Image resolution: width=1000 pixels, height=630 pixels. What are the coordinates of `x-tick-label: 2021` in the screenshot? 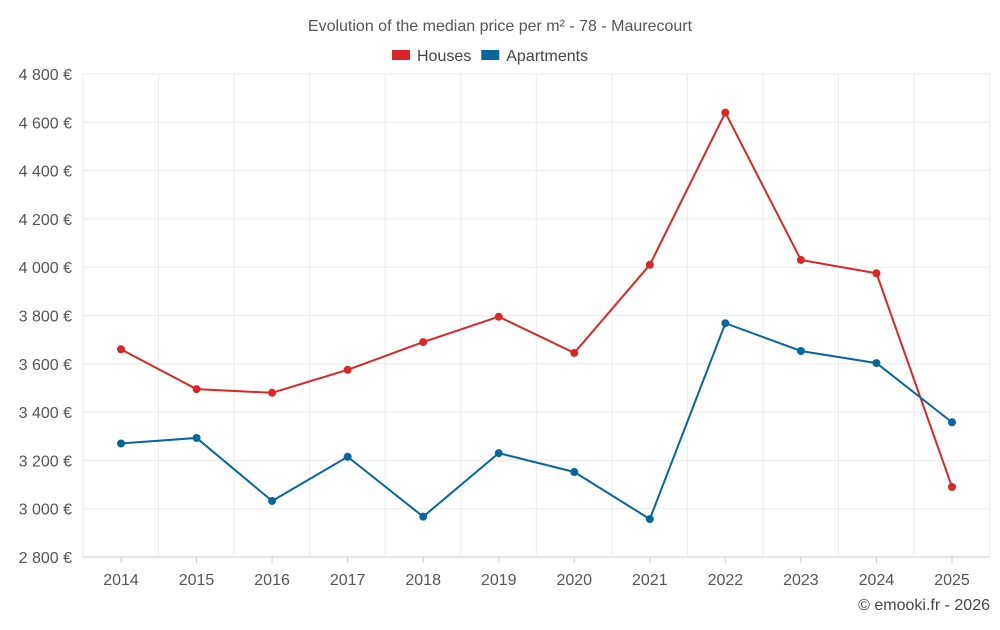 It's located at (650, 580).